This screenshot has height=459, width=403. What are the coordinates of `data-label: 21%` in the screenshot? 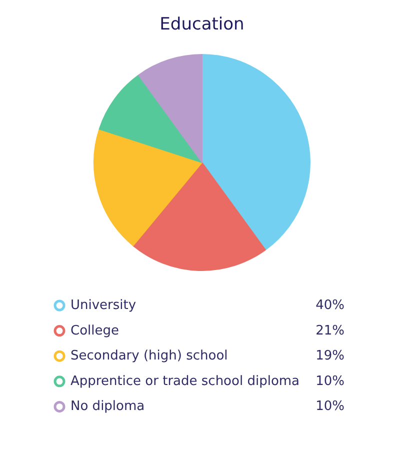 It's located at (330, 330).